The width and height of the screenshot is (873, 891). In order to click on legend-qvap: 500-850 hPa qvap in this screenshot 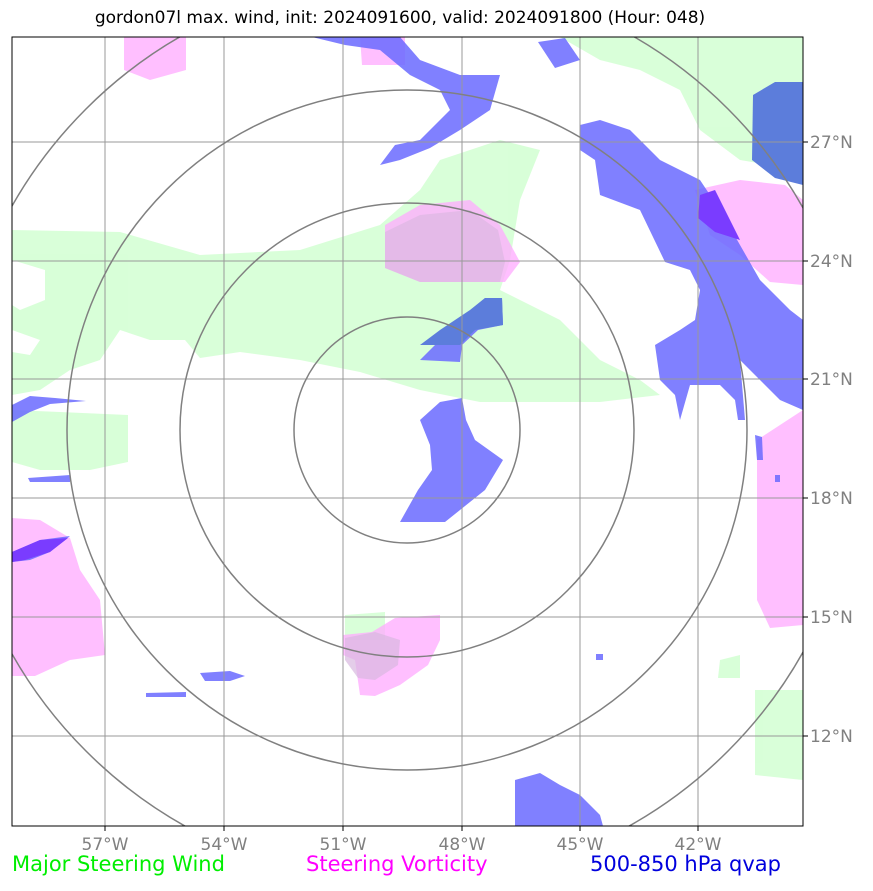, I will do `click(685, 864)`.